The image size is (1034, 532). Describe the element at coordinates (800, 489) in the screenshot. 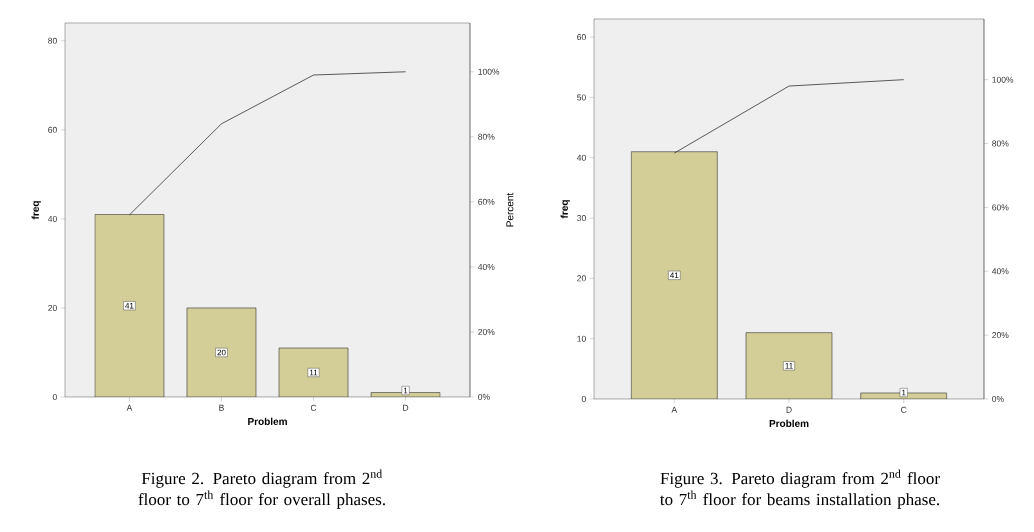

I see `text: Figure 3. Pareto diagram from 2$^{nd}$ floor to 7$^{th}$ floor for beams installation phase.` at that location.